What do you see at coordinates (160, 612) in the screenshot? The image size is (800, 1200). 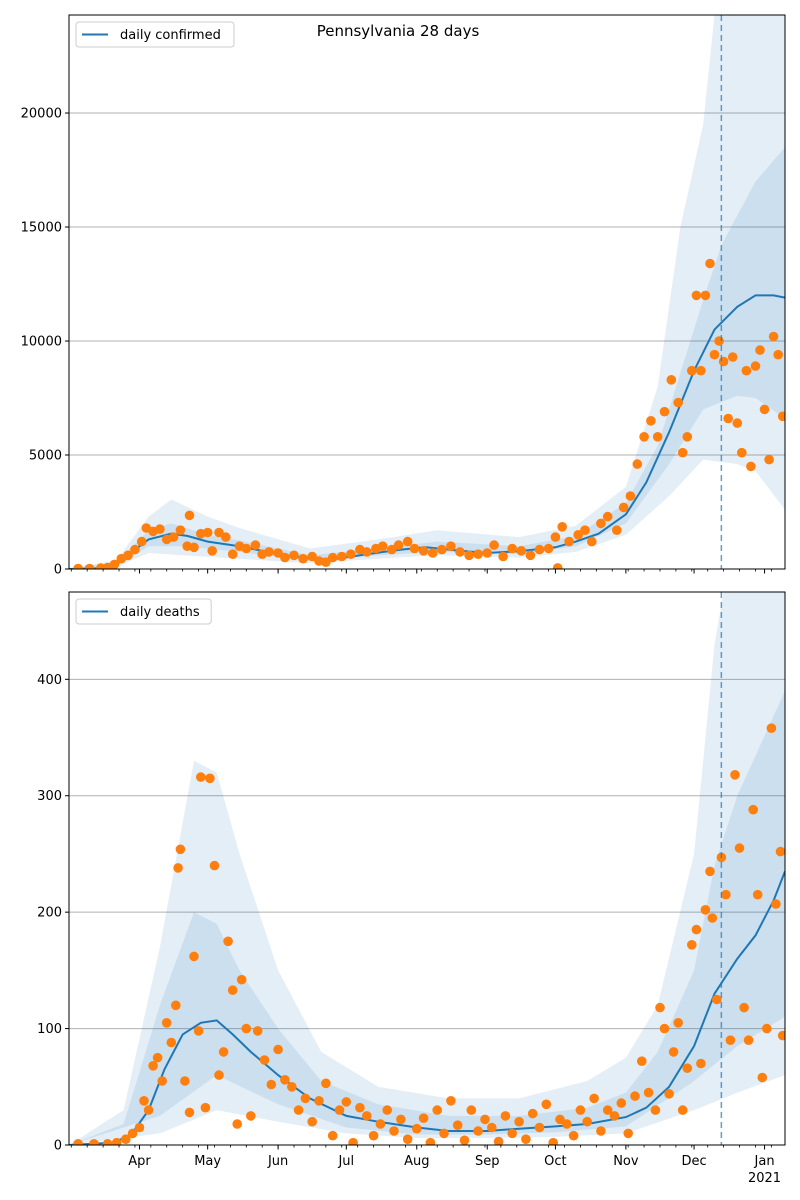 I see `deaths-legend-label: daily deaths` at bounding box center [160, 612].